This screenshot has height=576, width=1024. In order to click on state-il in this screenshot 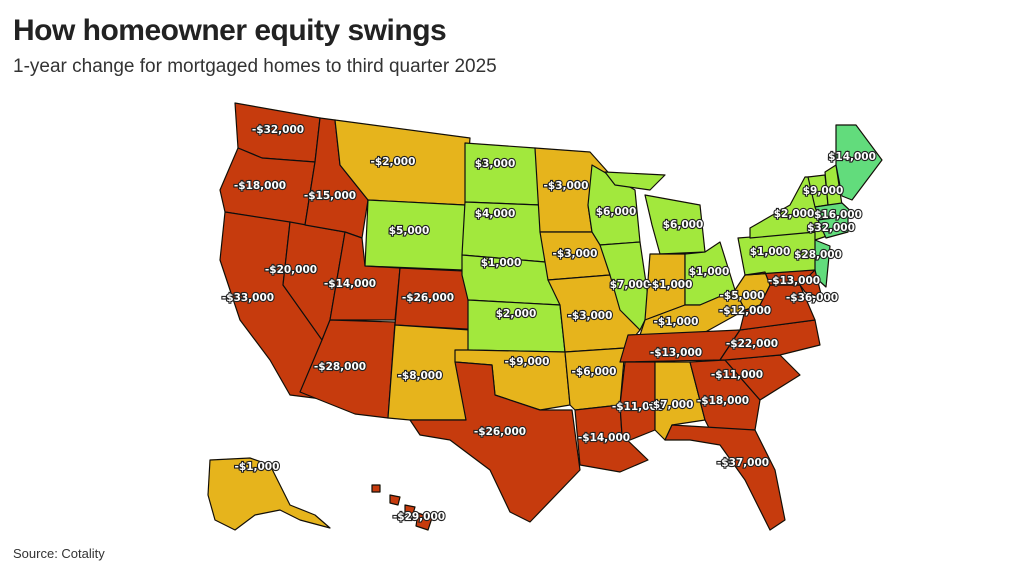, I will do `click(625, 286)`.